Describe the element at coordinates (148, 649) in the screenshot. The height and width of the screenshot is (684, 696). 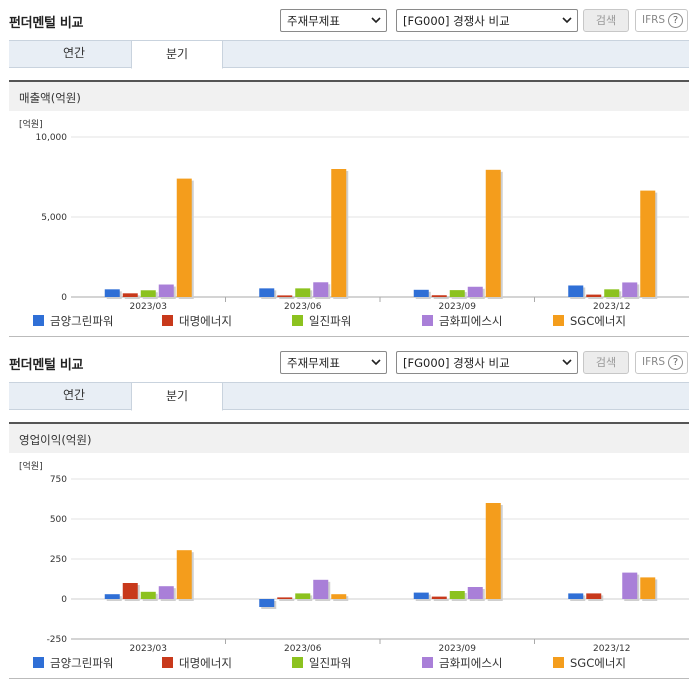
I see `x-tick-label: 2023/03` at that location.